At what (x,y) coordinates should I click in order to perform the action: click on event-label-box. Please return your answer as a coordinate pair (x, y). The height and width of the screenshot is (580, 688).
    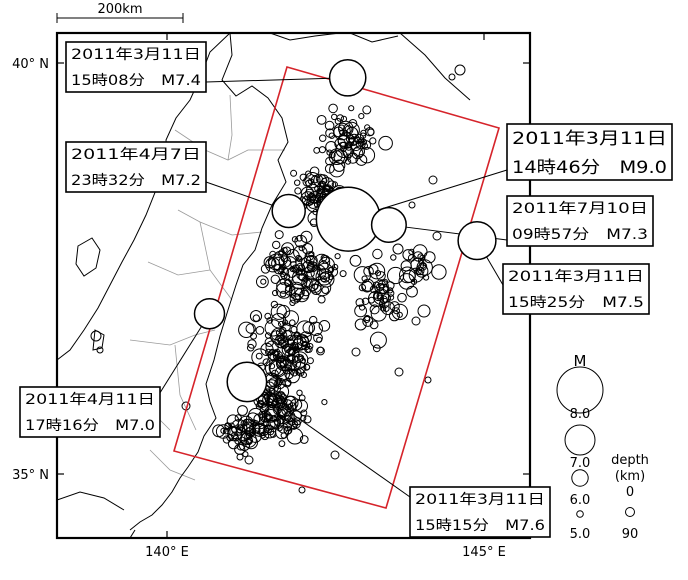
    Looking at the image, I should click on (589, 152).